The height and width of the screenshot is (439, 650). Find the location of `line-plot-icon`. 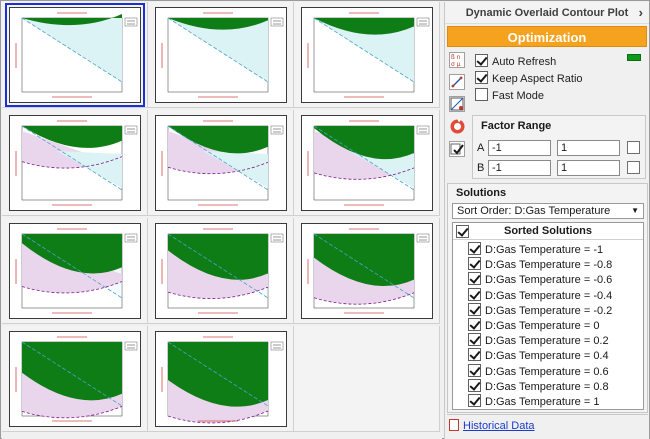

line-plot-icon is located at coordinates (457, 82).